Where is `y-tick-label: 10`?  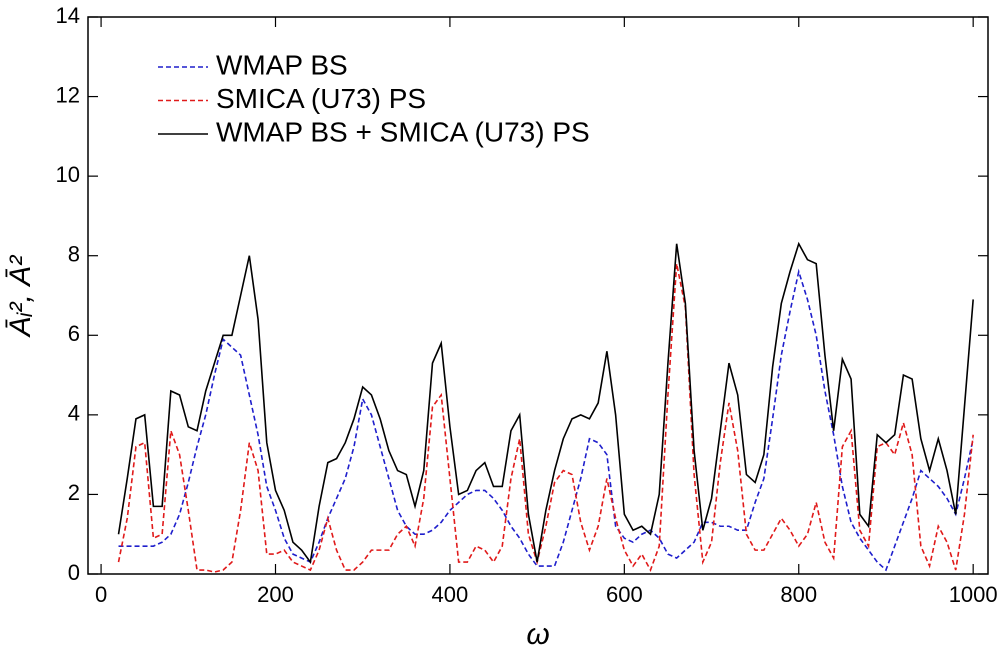
y-tick-label: 10 is located at coordinates (68, 174).